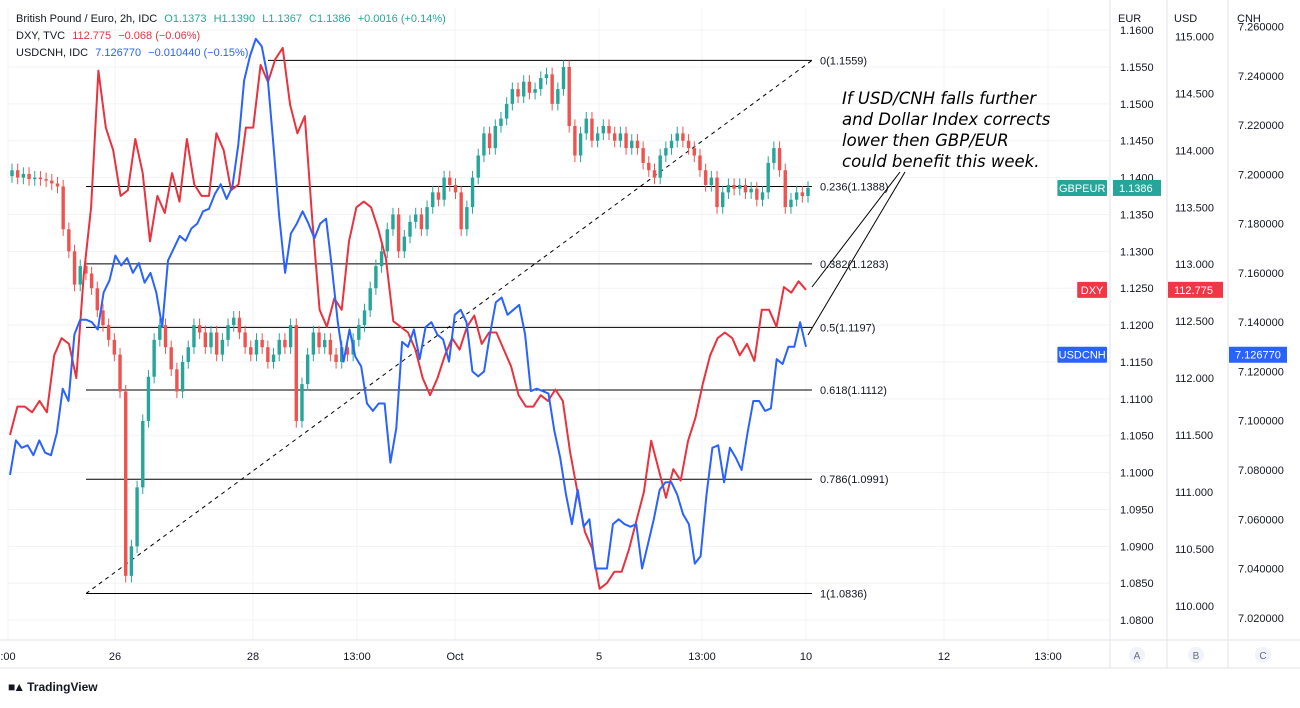  What do you see at coordinates (52, 53) in the screenshot?
I see `legend-usdcnh-name: USDCNH, IDC` at bounding box center [52, 53].